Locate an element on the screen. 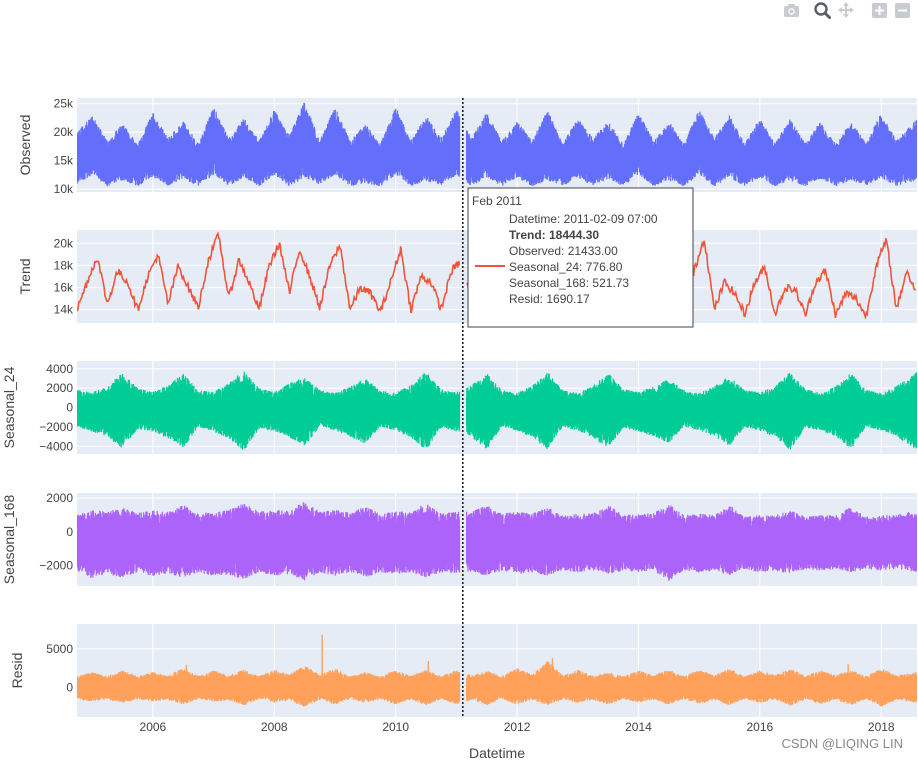 The image size is (918, 760). panel-trend: 20k 18k 16k 14k Trend is located at coordinates (467, 276).